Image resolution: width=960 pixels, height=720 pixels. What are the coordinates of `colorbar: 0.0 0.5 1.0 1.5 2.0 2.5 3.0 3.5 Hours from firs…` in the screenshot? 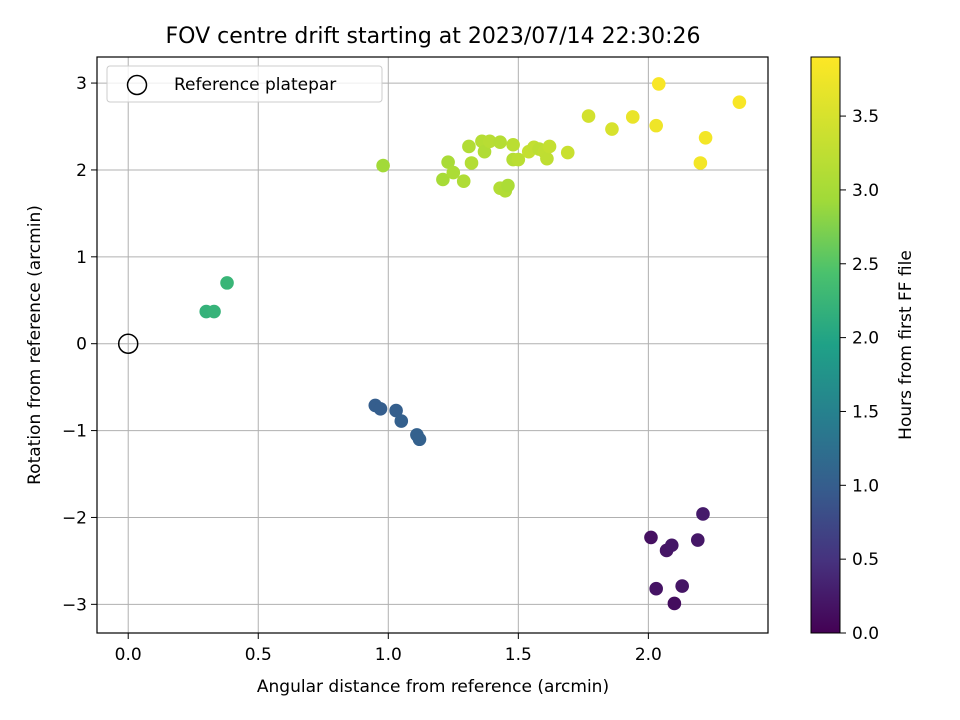 It's located at (863, 350).